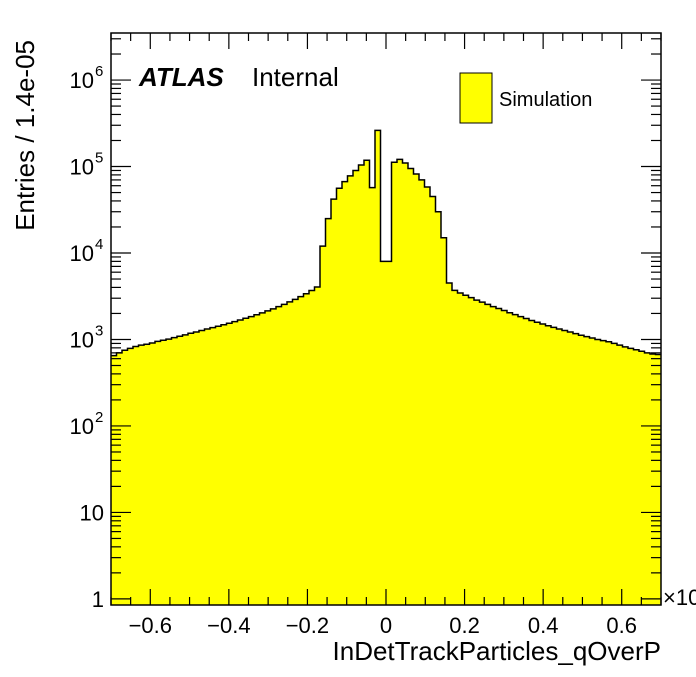 This screenshot has height=677, width=696. Describe the element at coordinates (545, 100) in the screenshot. I see `legend-entry-simulation: Simulation` at that location.